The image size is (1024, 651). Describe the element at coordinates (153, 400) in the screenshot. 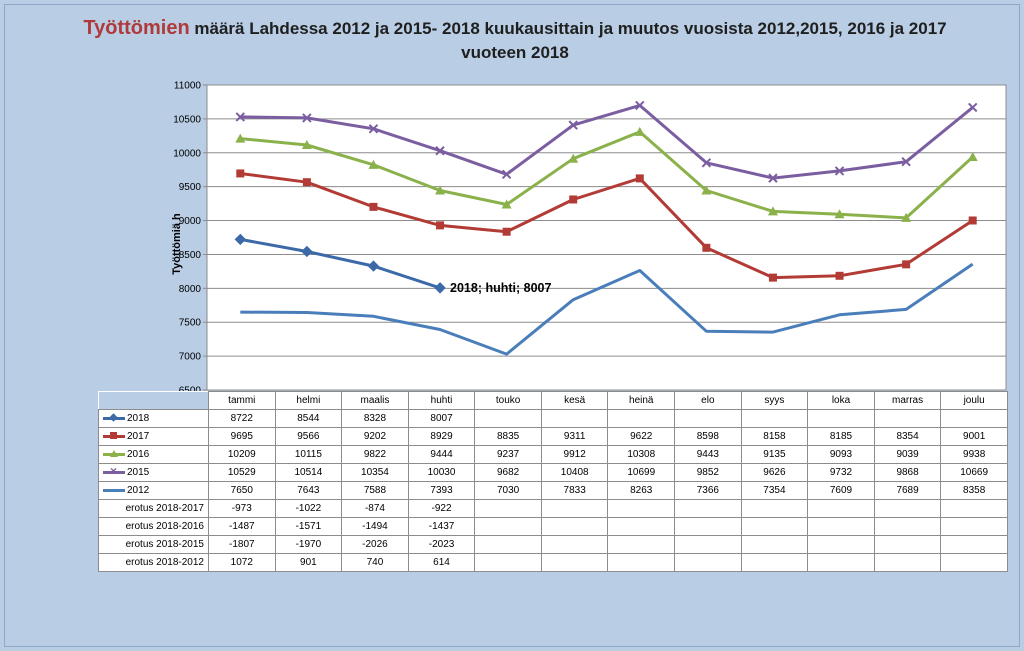

I see `table-corner` at that location.